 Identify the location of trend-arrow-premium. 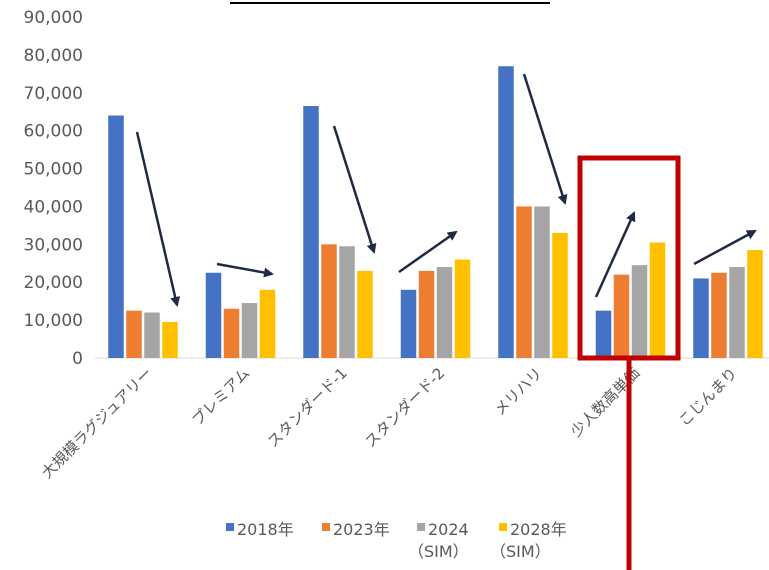
(245, 270).